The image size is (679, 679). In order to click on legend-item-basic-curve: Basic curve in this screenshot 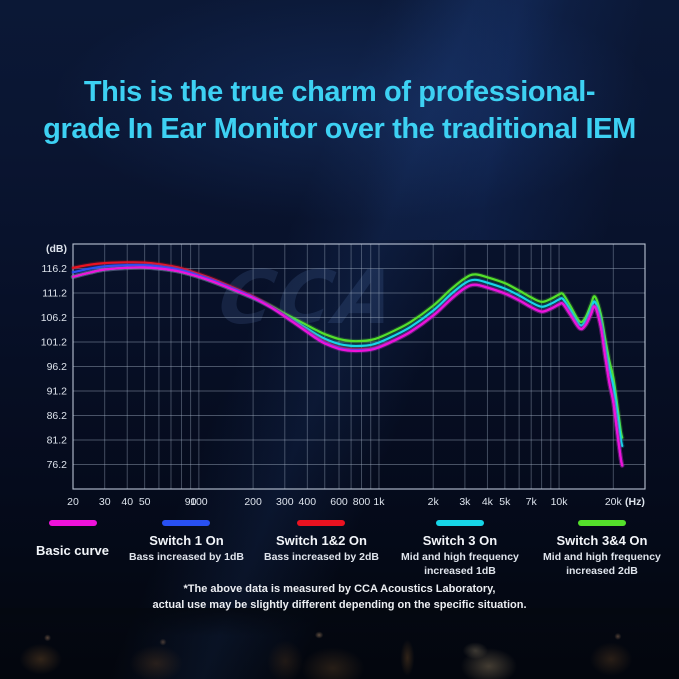, I will do `click(72, 549)`.